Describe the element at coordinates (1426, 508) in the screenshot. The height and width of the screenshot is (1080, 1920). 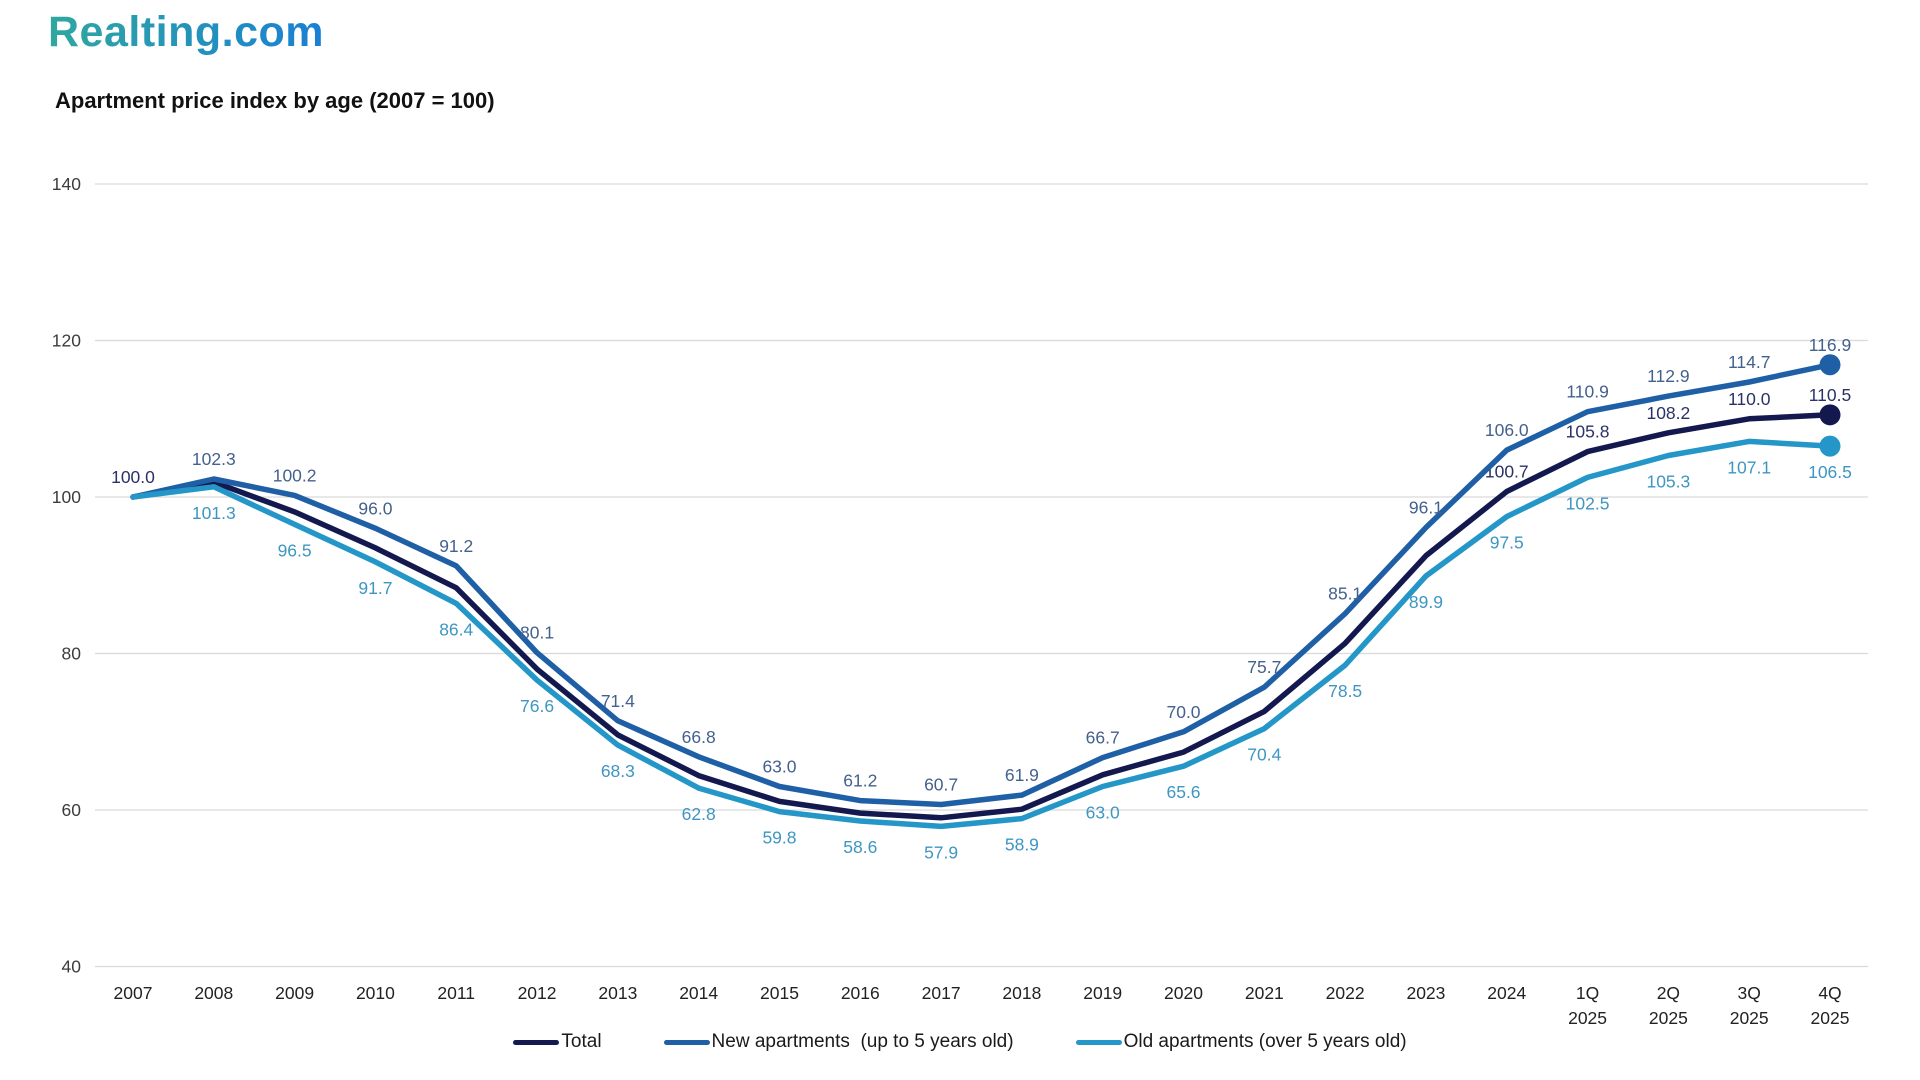
I see `new-apartments-data-label: 96.1` at that location.